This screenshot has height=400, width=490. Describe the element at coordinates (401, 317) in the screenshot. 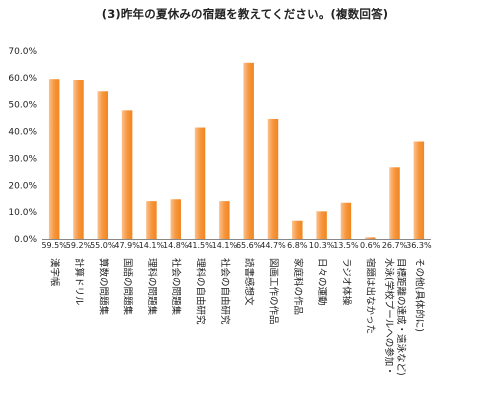

I see `category-label: 目標距離の達成・遠泳など)` at that location.